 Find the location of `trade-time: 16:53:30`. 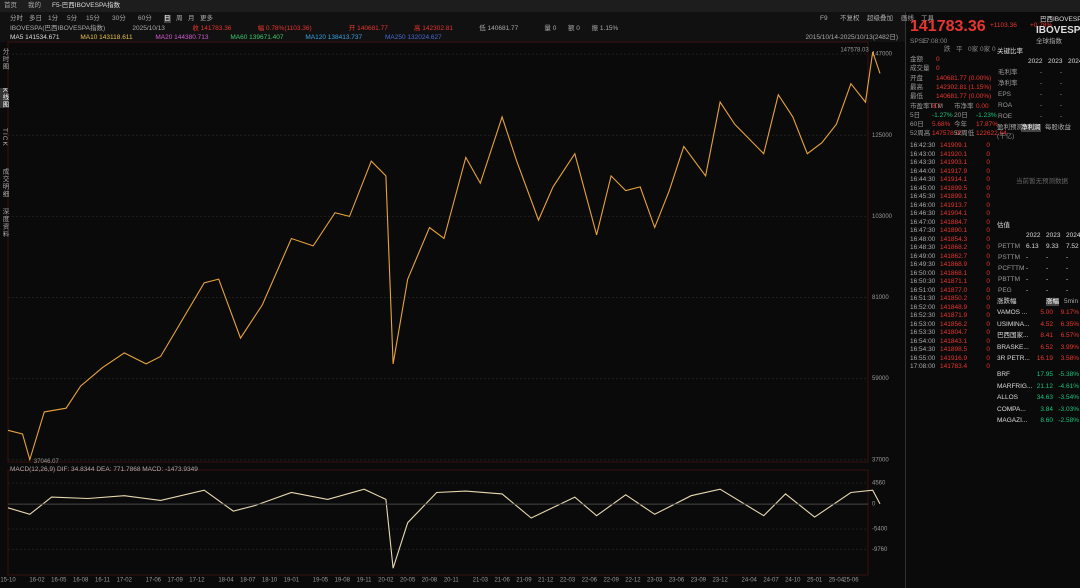

trade-time: 16:53:30 is located at coordinates (923, 332).